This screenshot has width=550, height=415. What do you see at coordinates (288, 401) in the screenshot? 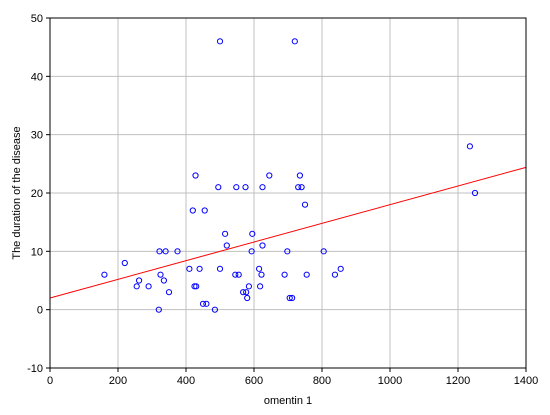
I see `x-axis-title: omentin 1` at bounding box center [288, 401].